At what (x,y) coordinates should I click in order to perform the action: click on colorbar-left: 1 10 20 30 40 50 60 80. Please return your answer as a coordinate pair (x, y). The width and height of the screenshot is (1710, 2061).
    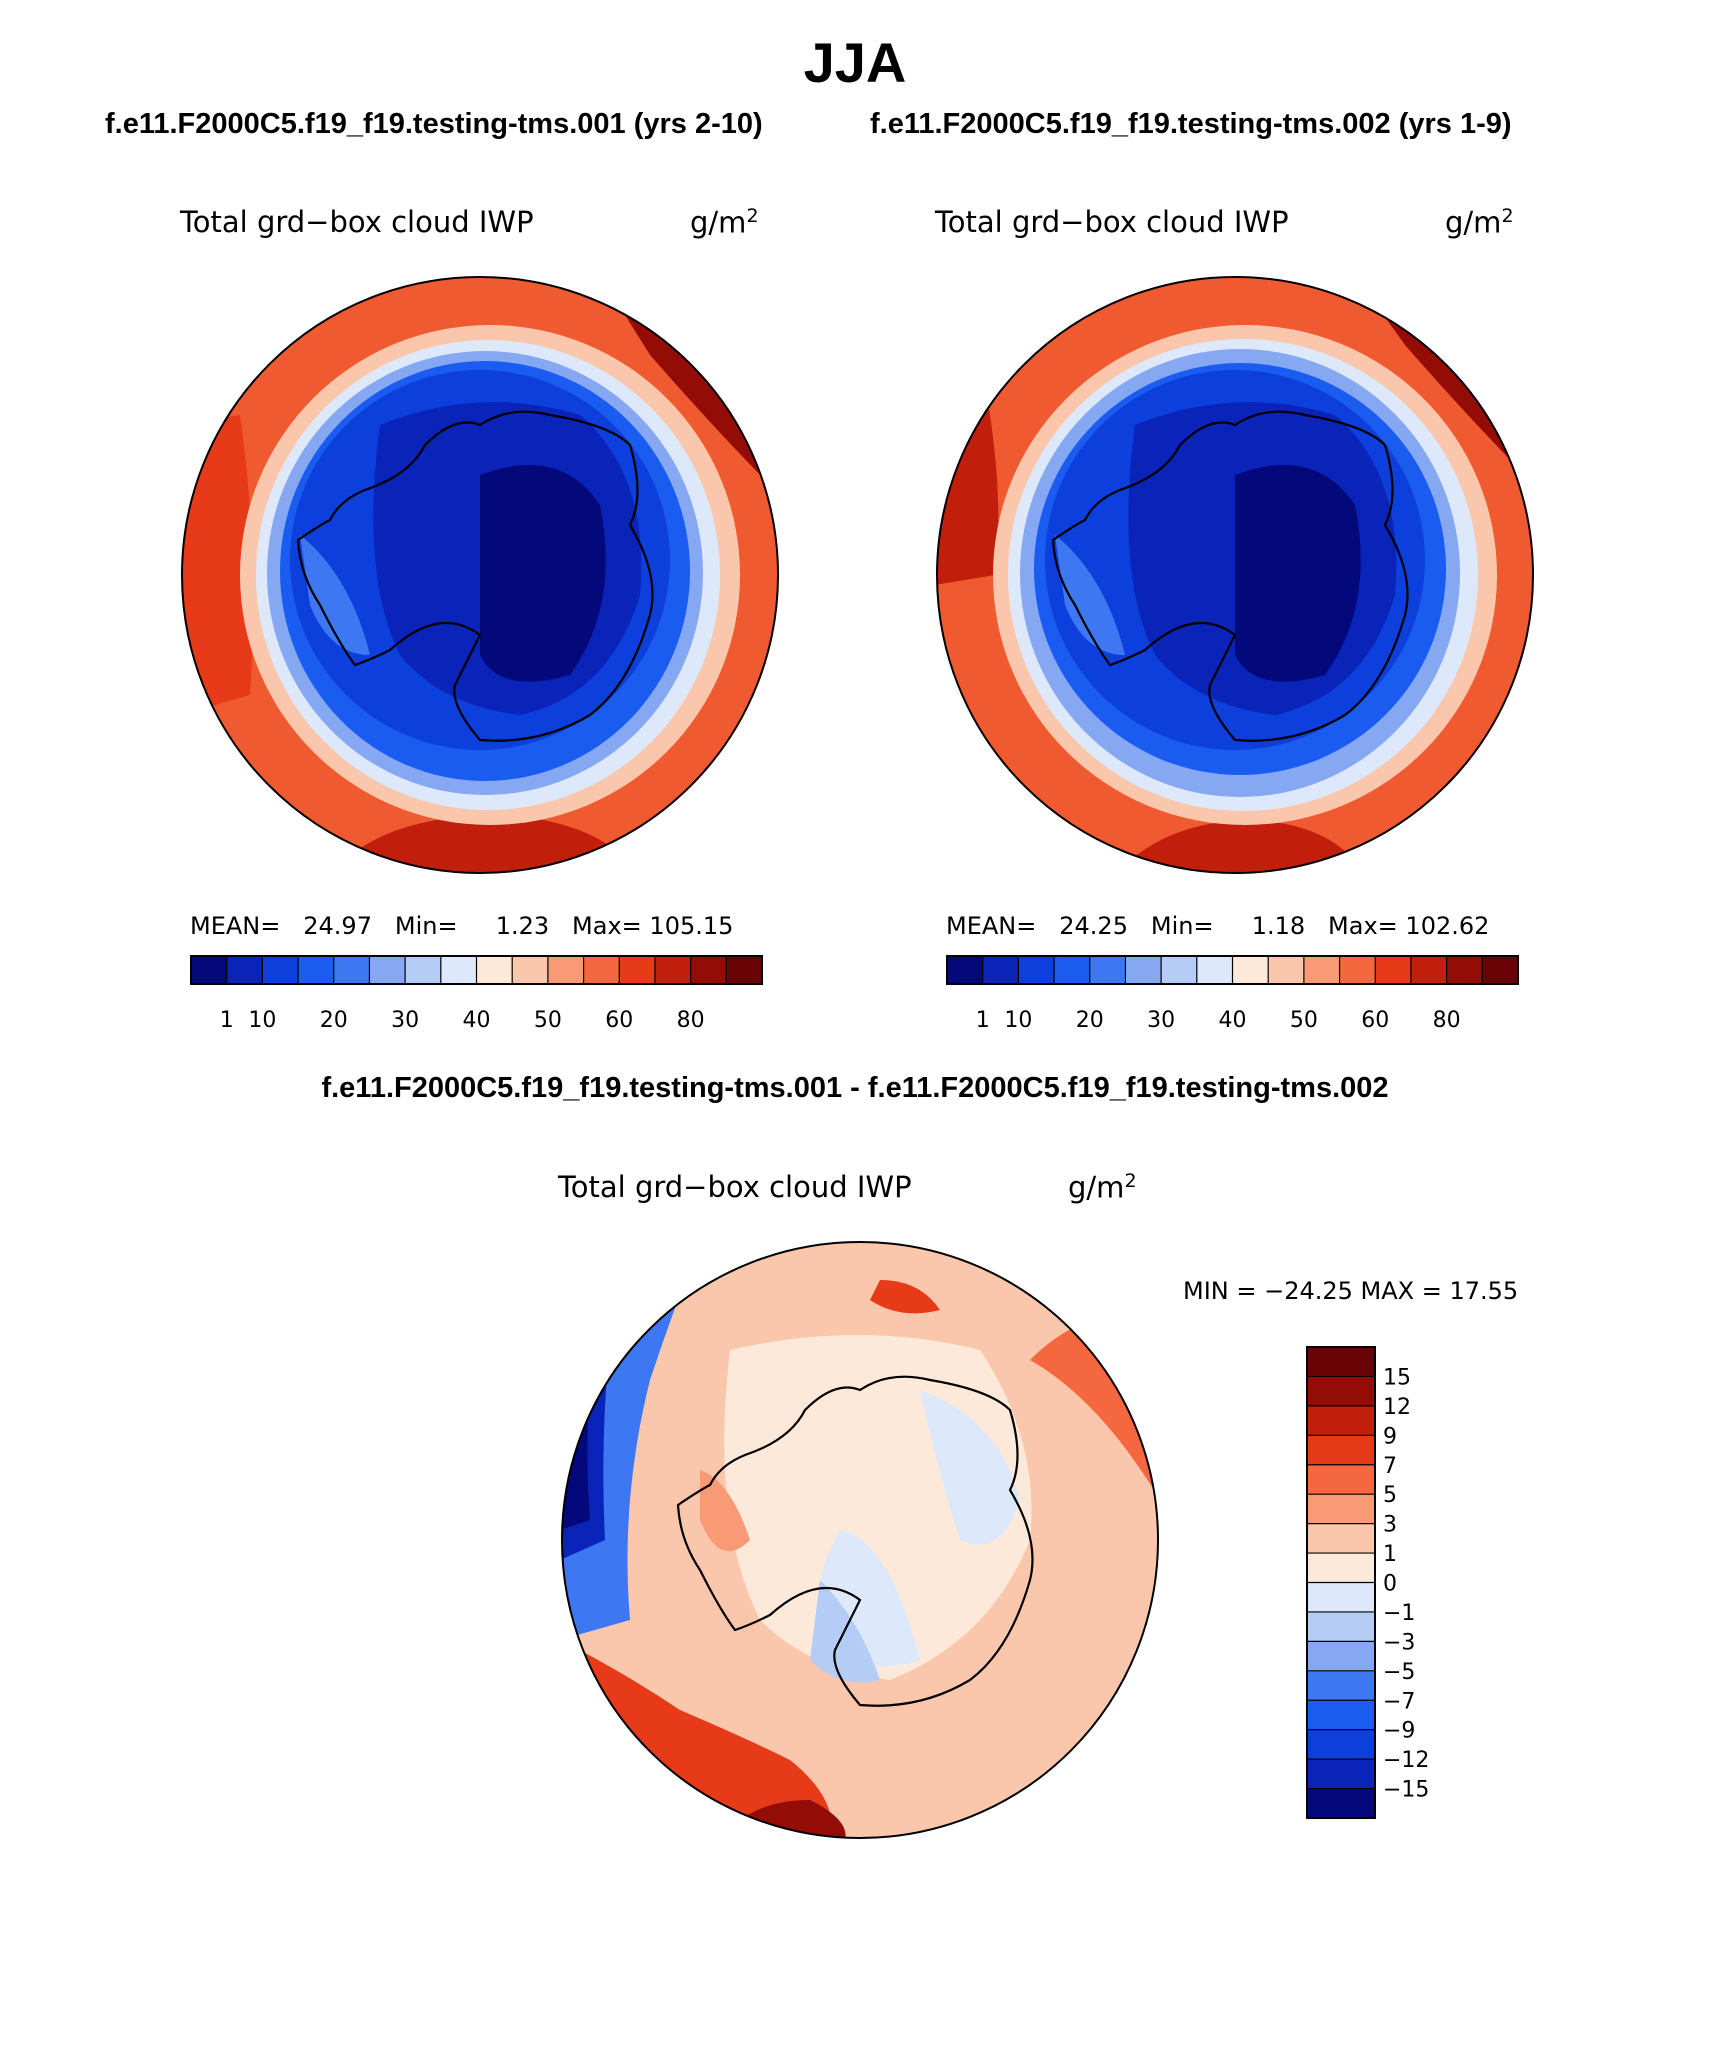
    Looking at the image, I should click on (476, 992).